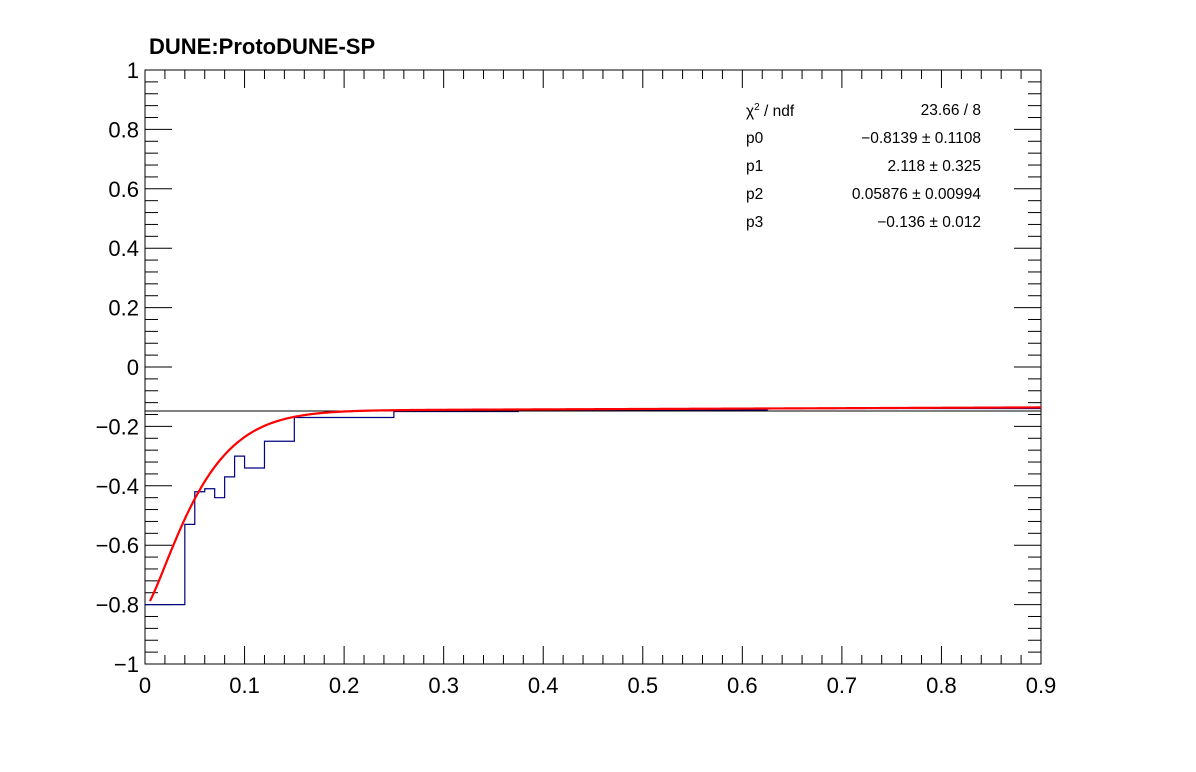 This screenshot has width=1196, height=772. Describe the element at coordinates (123, 189) in the screenshot. I see `y-tick-label: 0.6` at that location.